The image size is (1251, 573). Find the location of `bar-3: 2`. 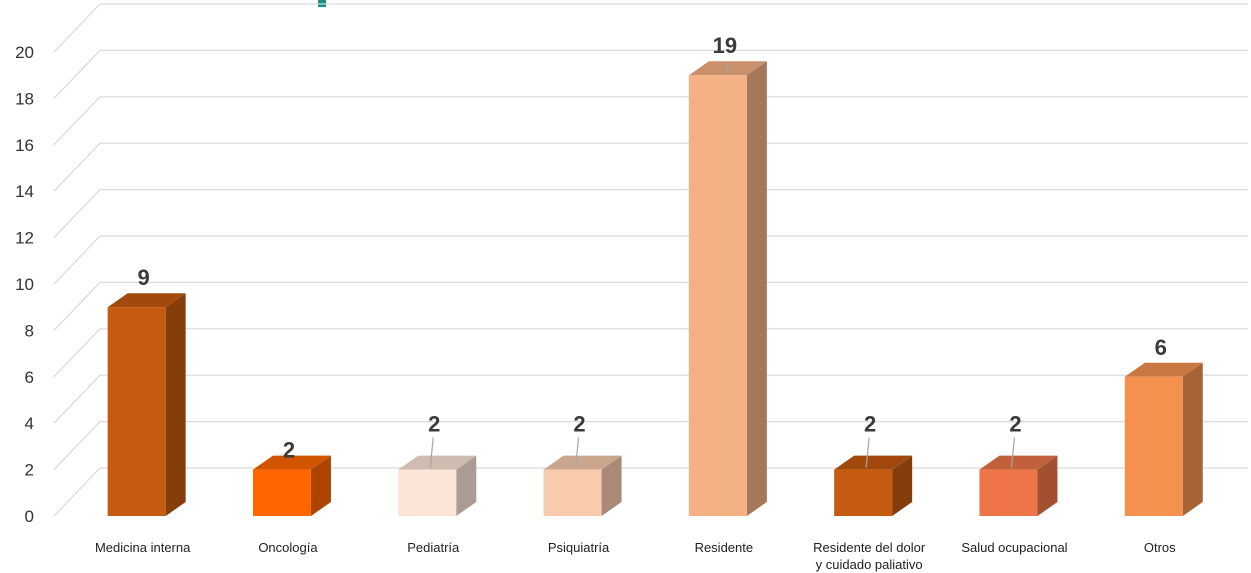

bar-3: 2 is located at coordinates (437, 464).